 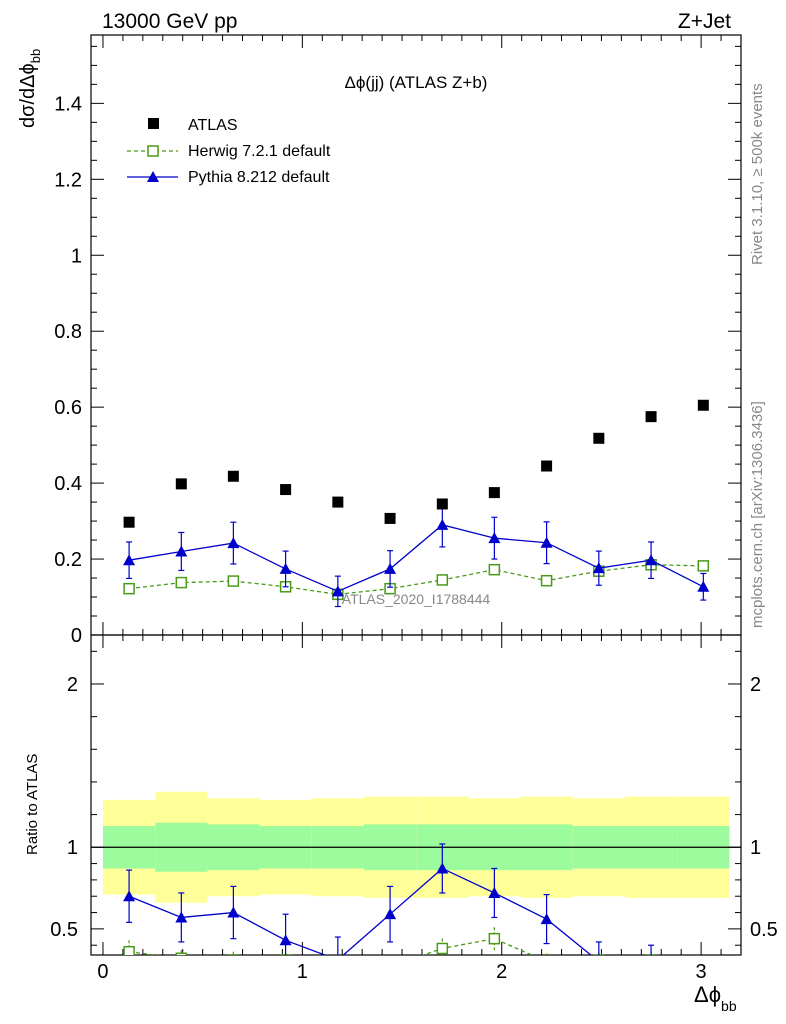 What do you see at coordinates (68, 408) in the screenshot?
I see `y-tick-label-3: 0.6` at bounding box center [68, 408].